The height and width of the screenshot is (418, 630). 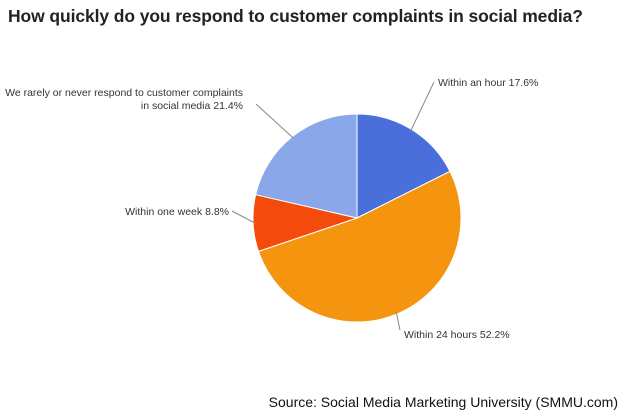 What do you see at coordinates (457, 335) in the screenshot?
I see `slice-label: Within 24 hours 52.2%` at bounding box center [457, 335].